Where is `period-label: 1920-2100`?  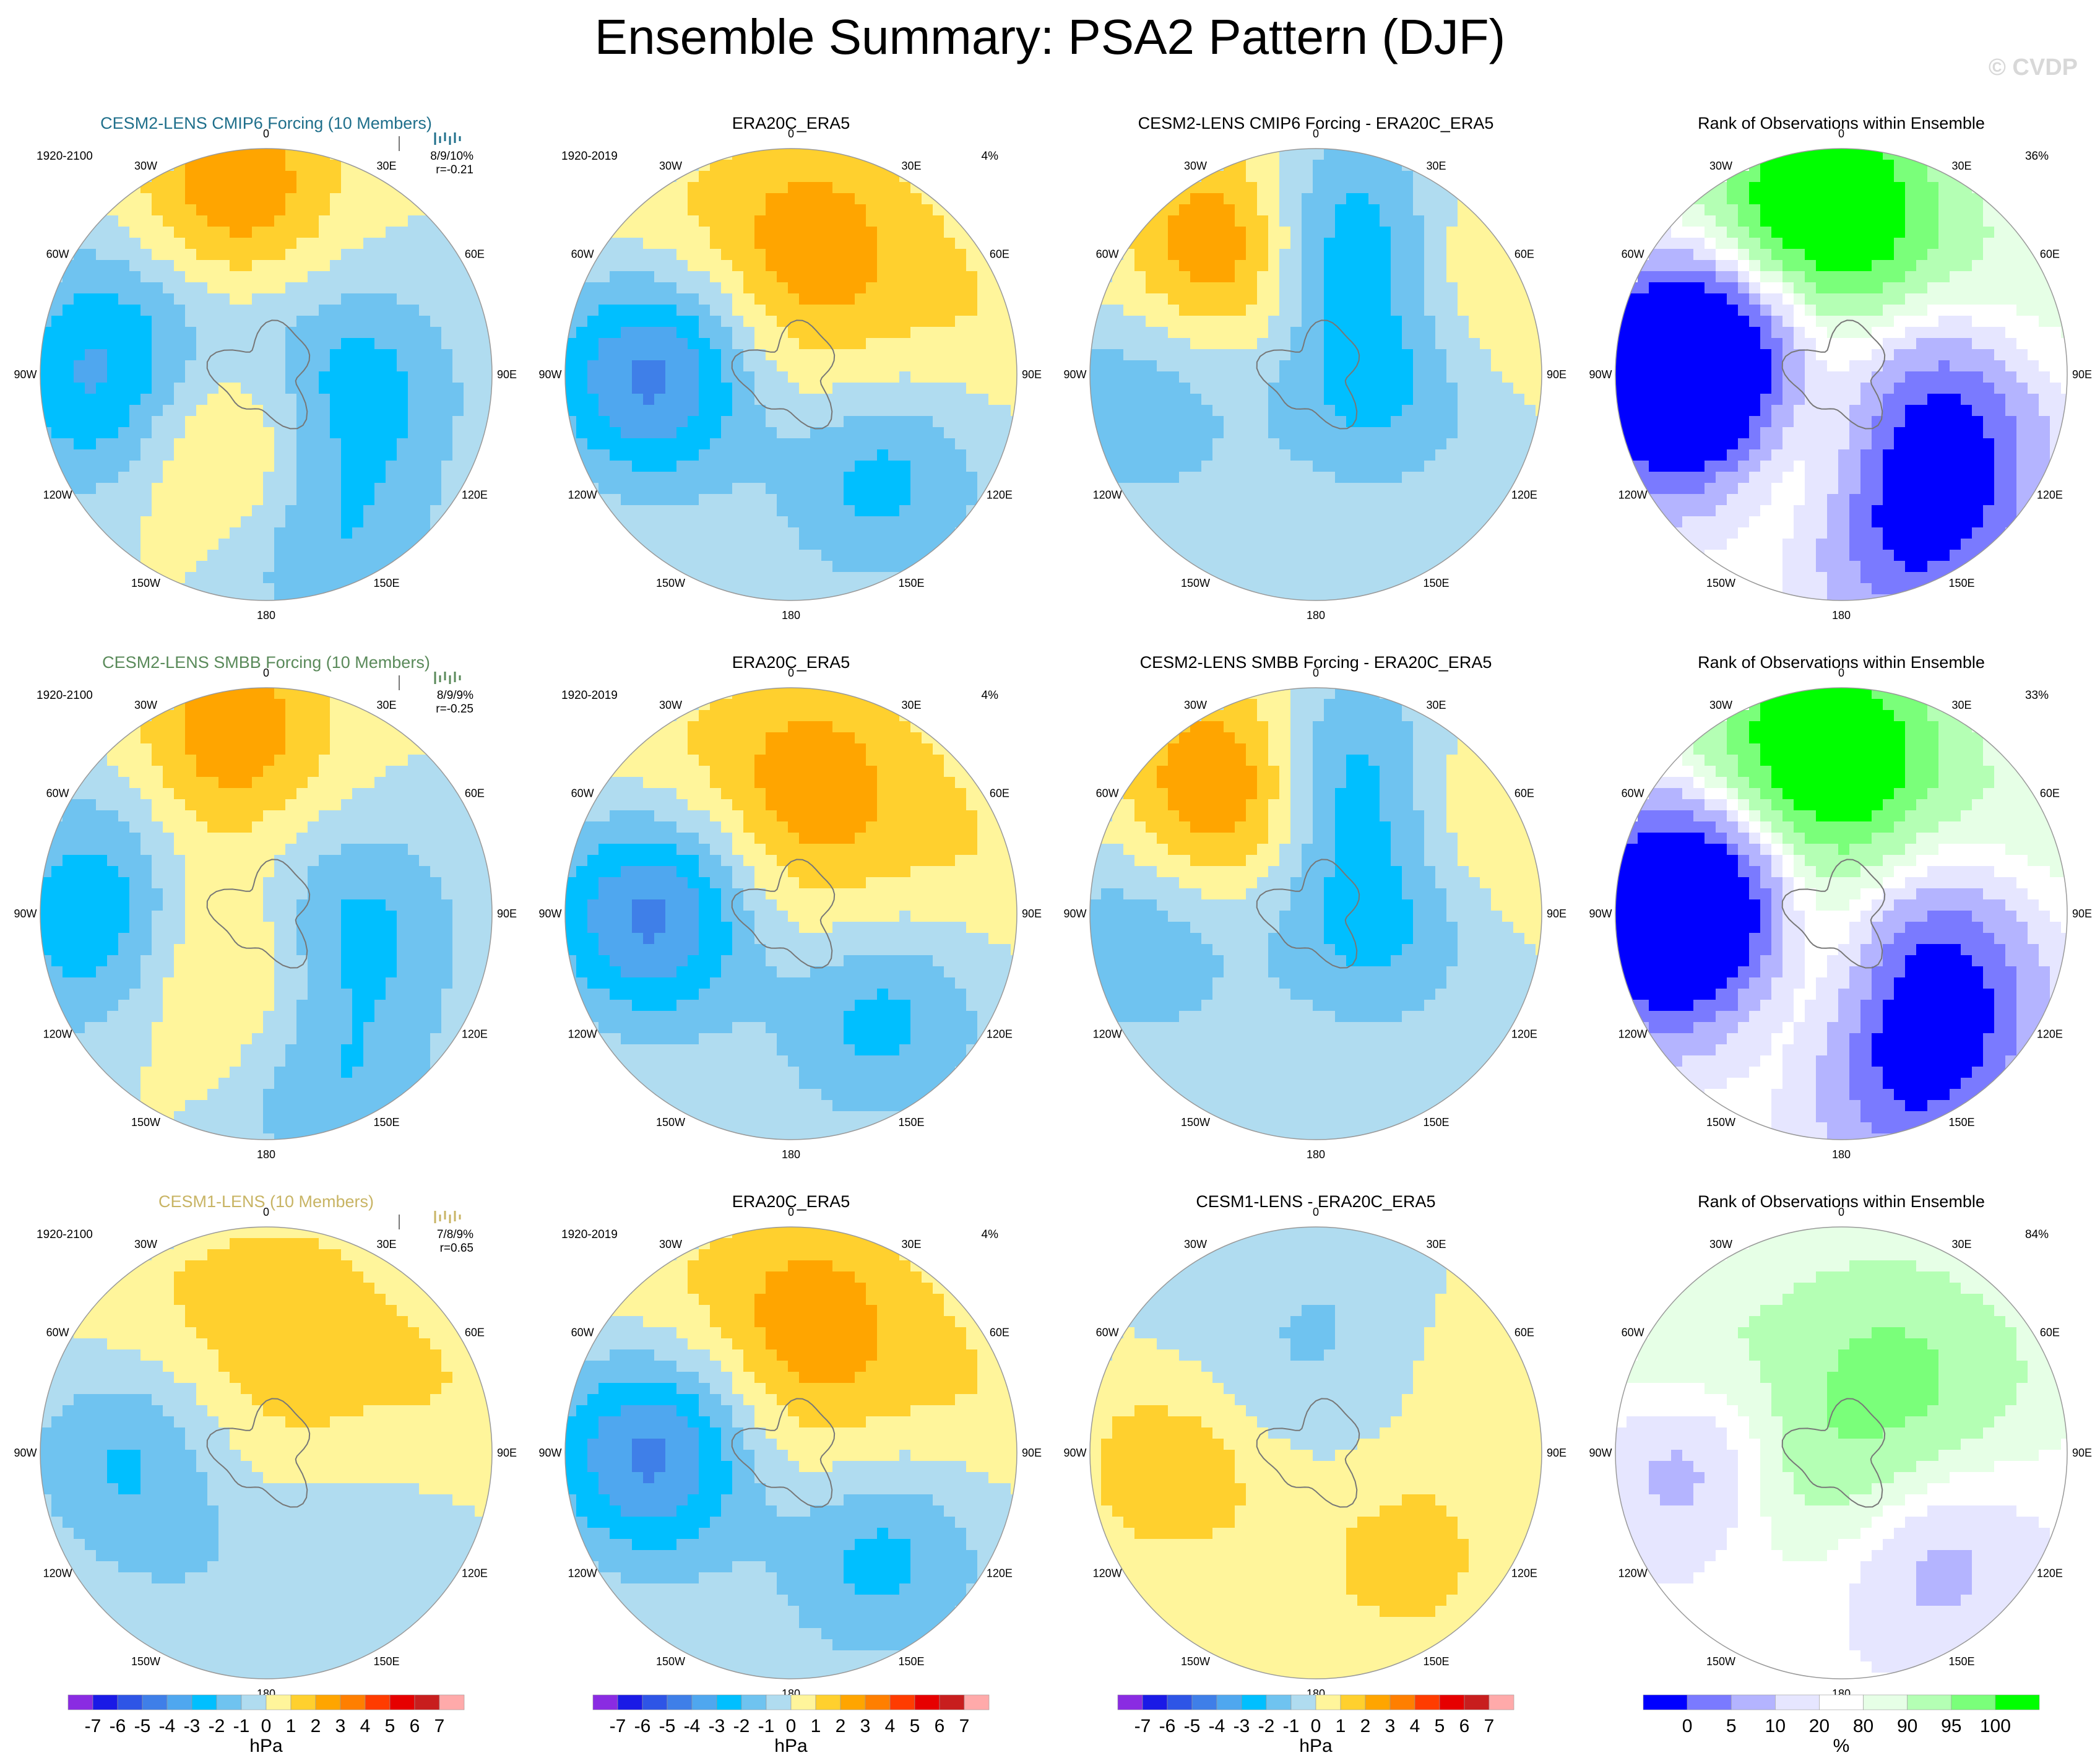
period-label: 1920-2100 is located at coordinates (65, 1234).